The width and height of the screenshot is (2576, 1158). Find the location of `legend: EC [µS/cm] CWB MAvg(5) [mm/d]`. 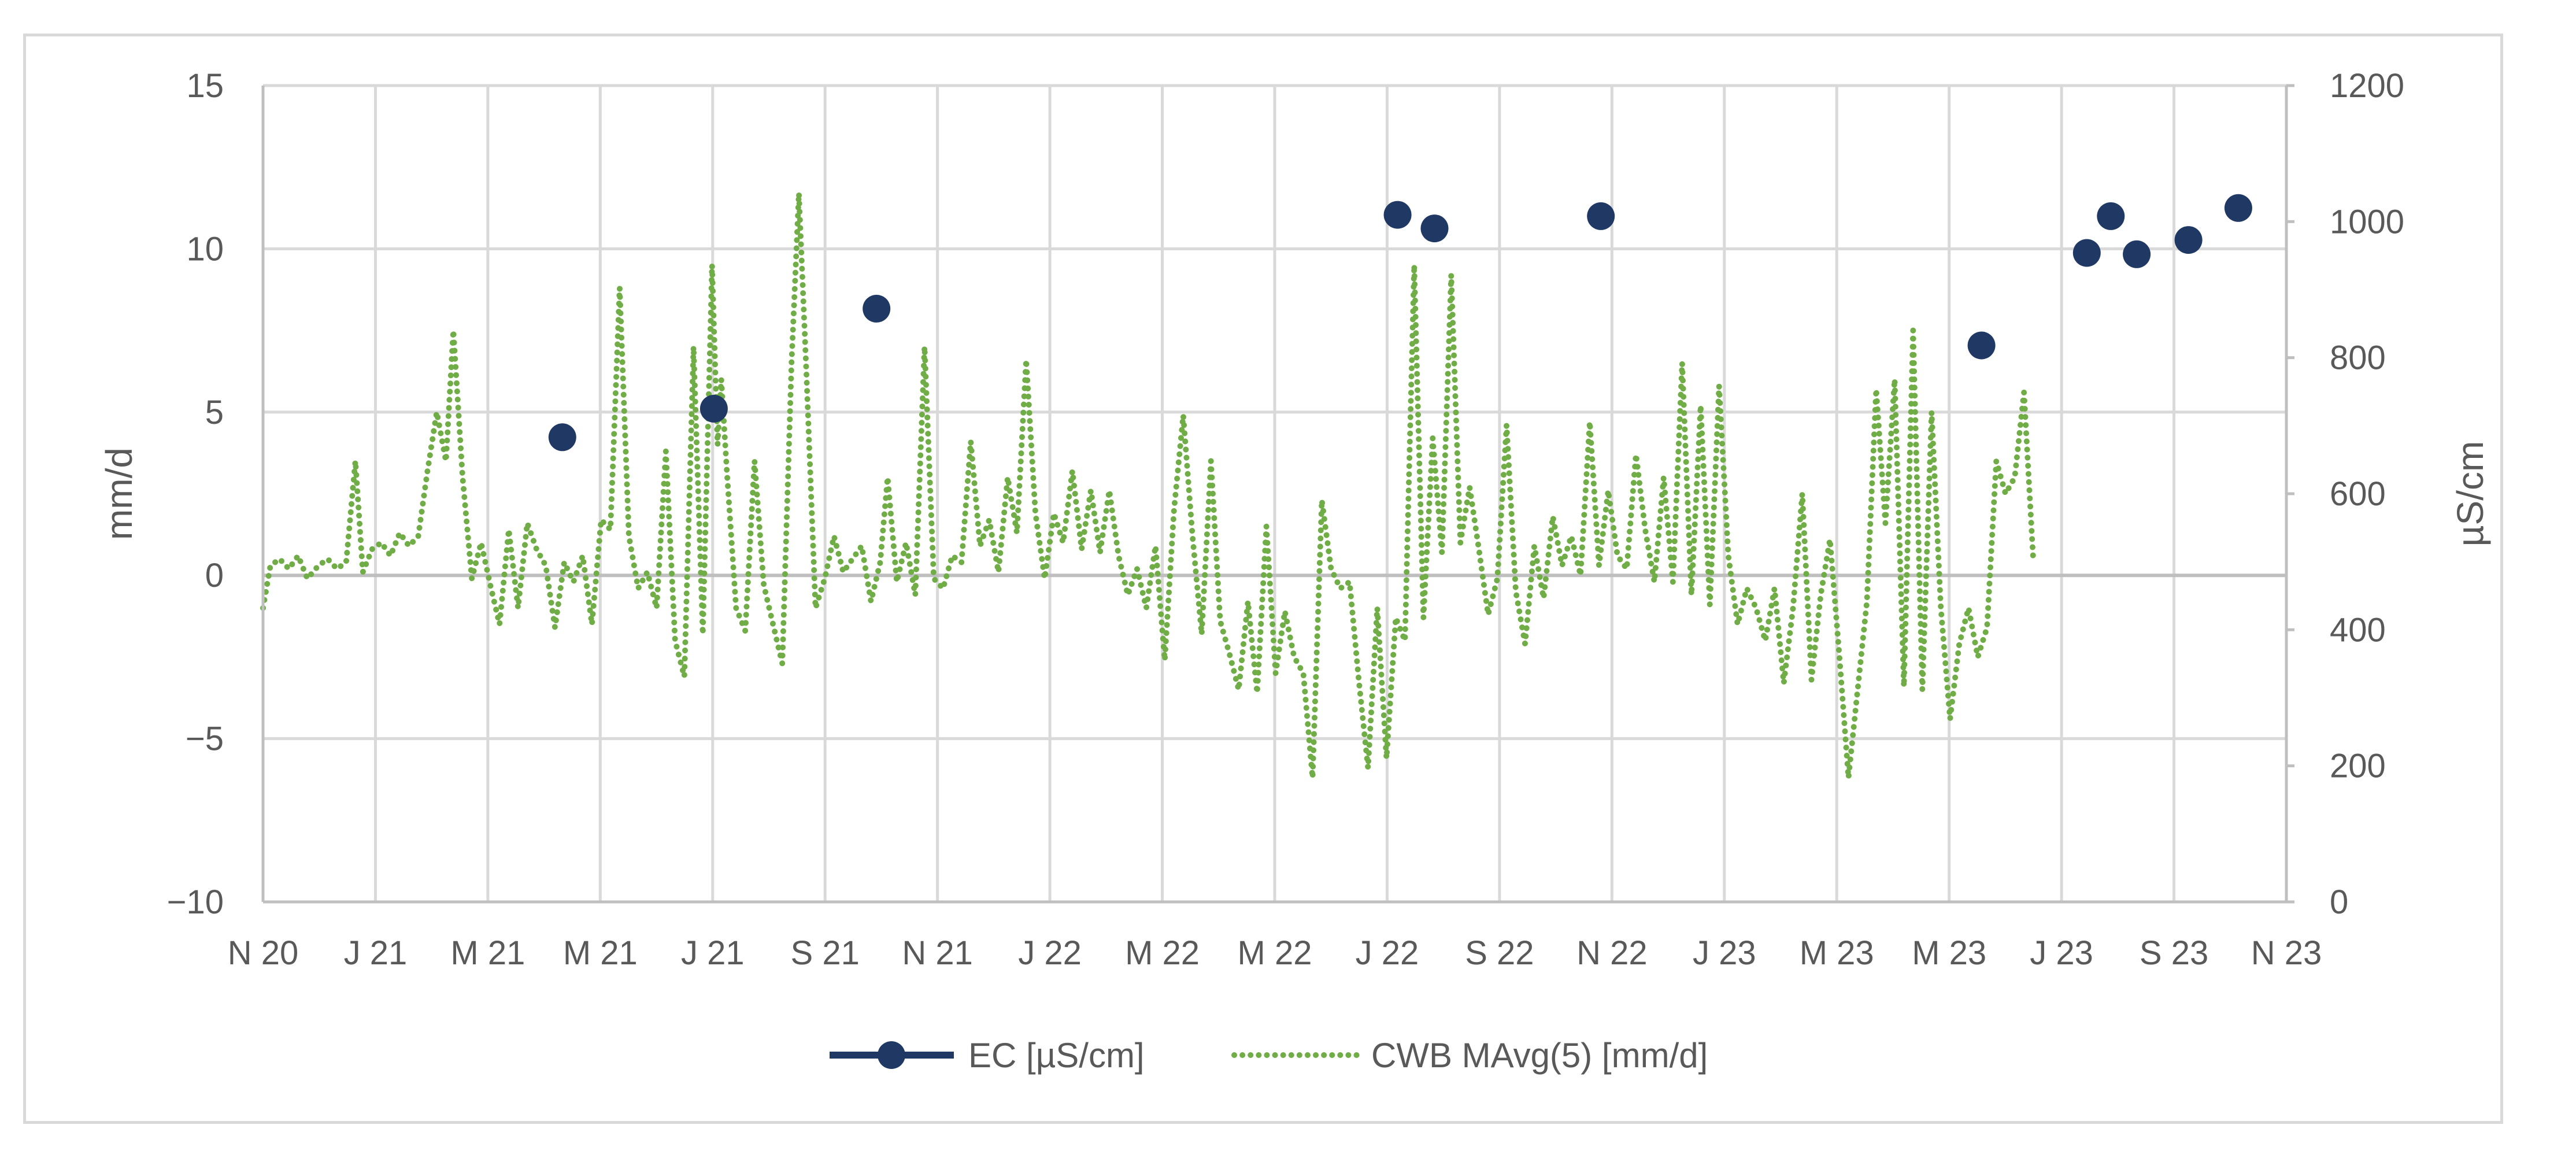

legend: EC [µS/cm] CWB MAvg(5) [mm/d] is located at coordinates (1269, 1055).